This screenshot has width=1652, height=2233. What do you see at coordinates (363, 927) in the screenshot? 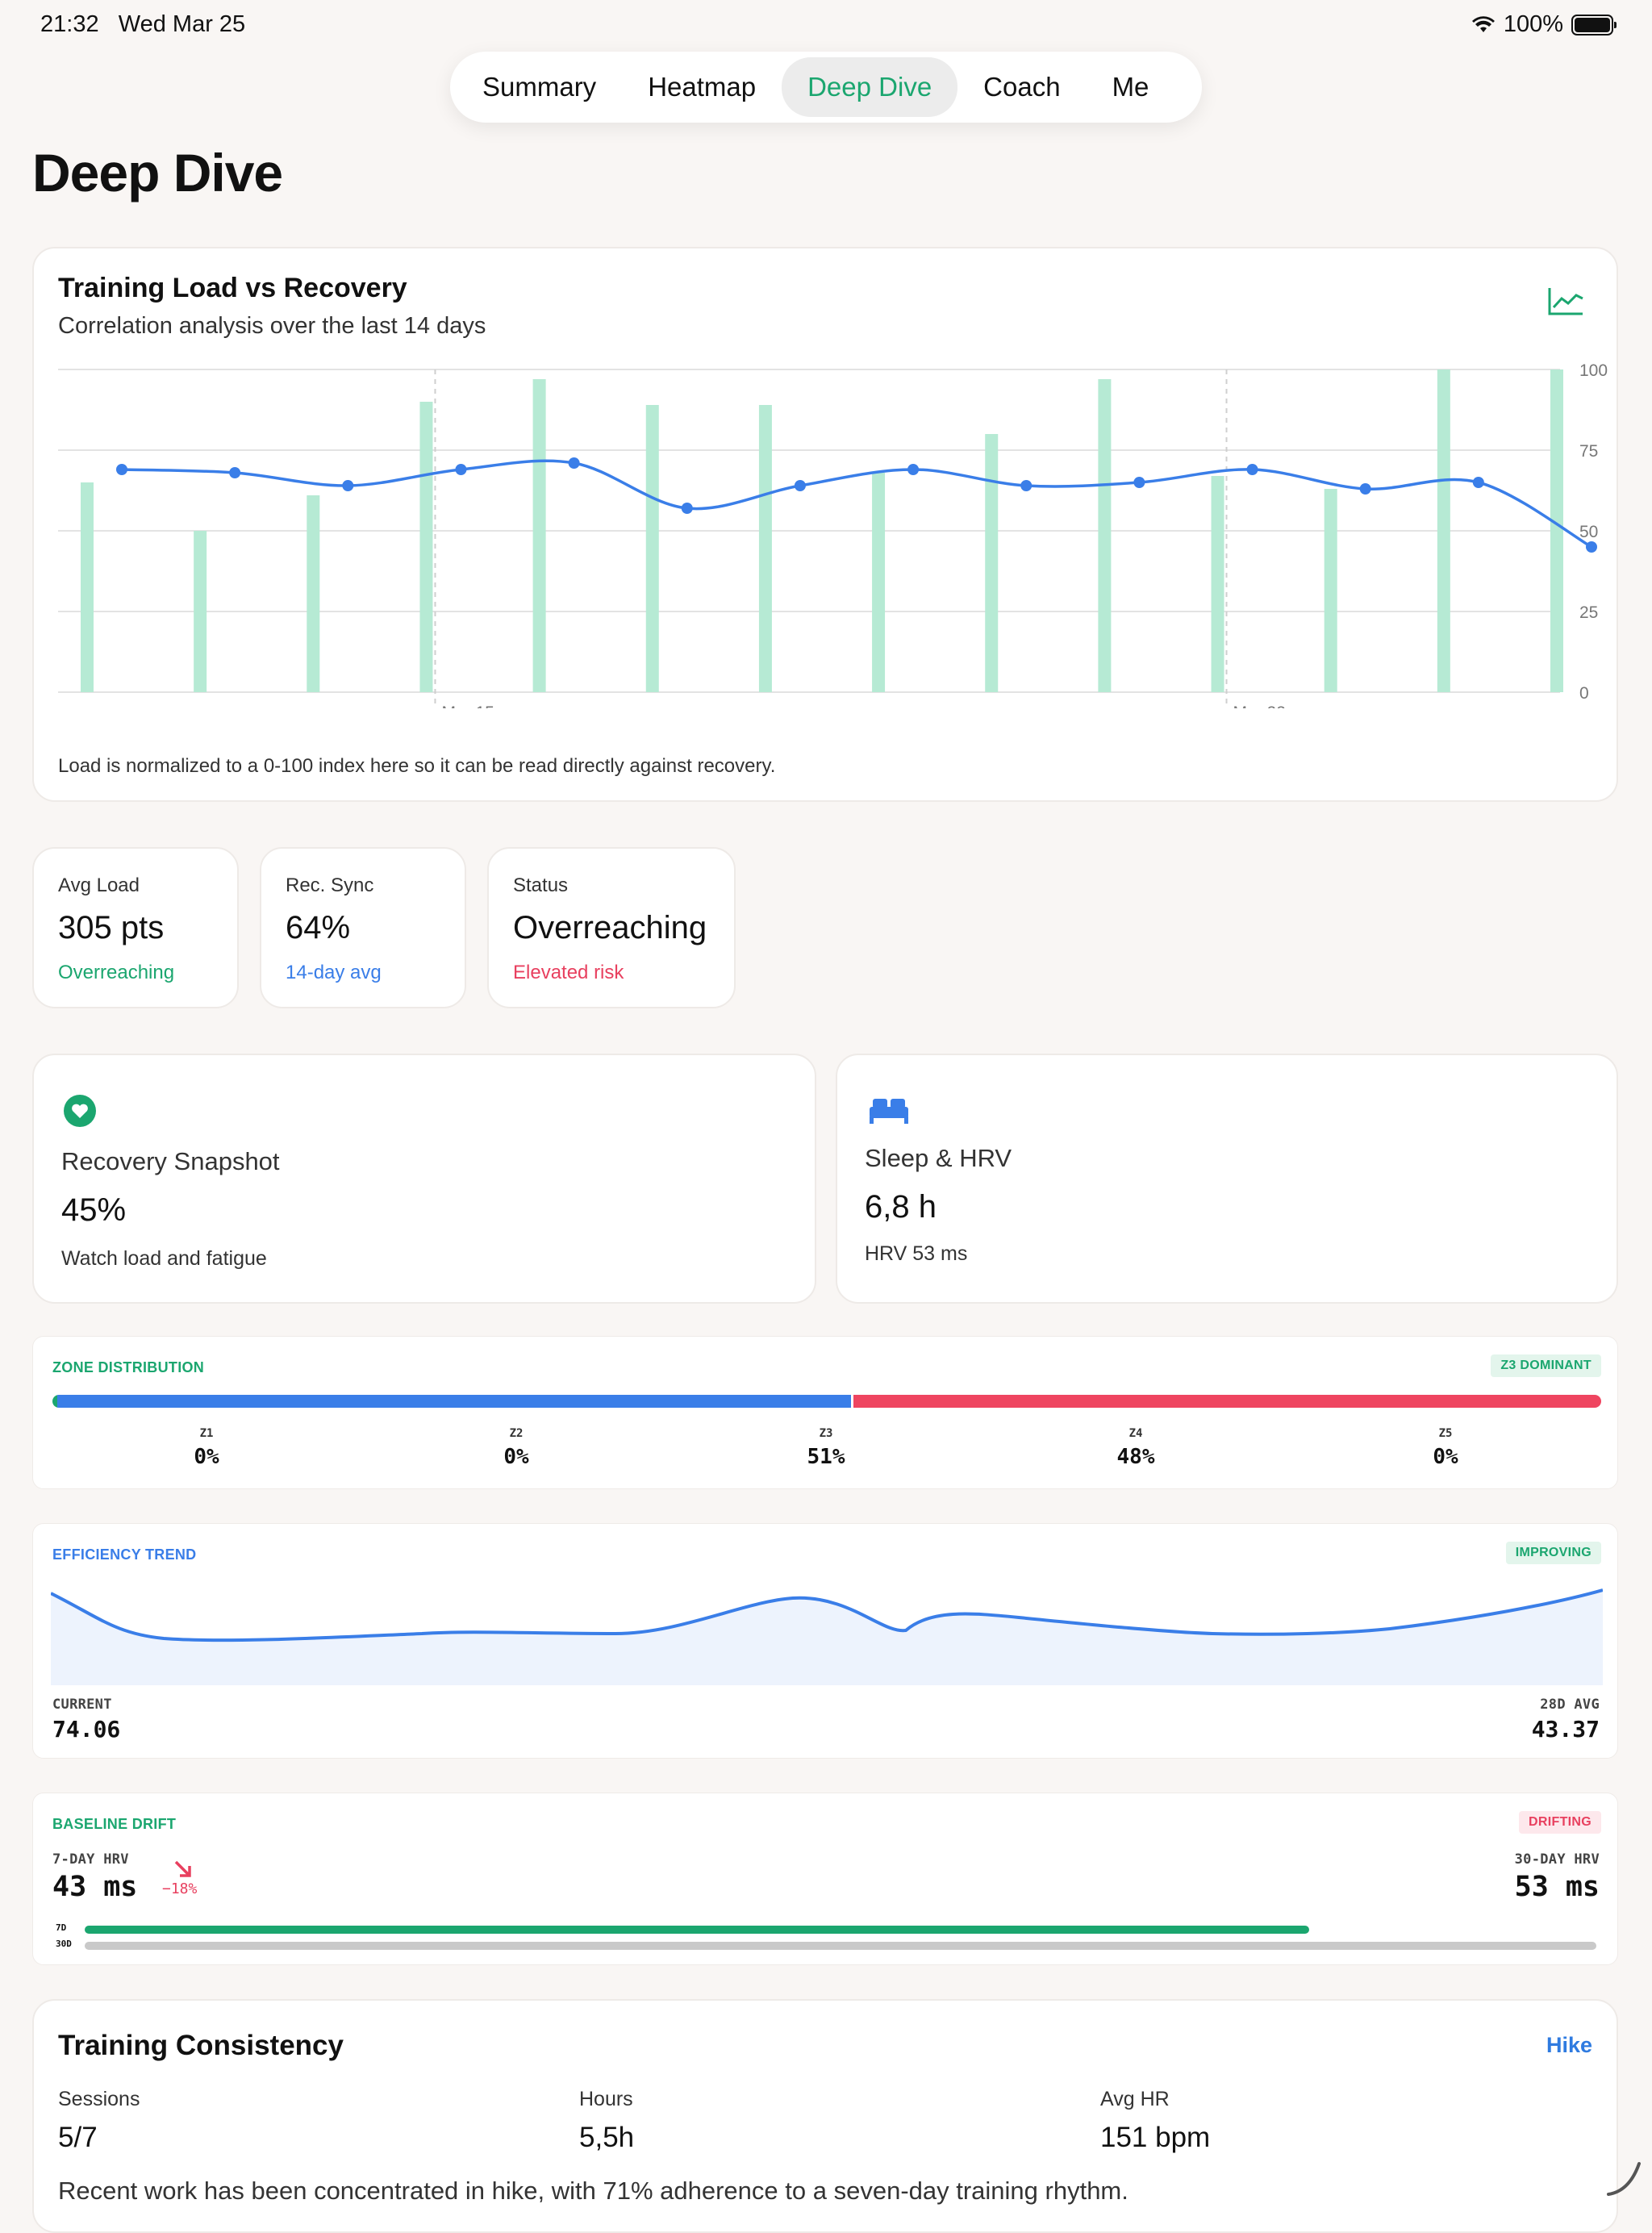
I see `stat-rec-sync: Rec. Sync 64% 14-day avg` at bounding box center [363, 927].